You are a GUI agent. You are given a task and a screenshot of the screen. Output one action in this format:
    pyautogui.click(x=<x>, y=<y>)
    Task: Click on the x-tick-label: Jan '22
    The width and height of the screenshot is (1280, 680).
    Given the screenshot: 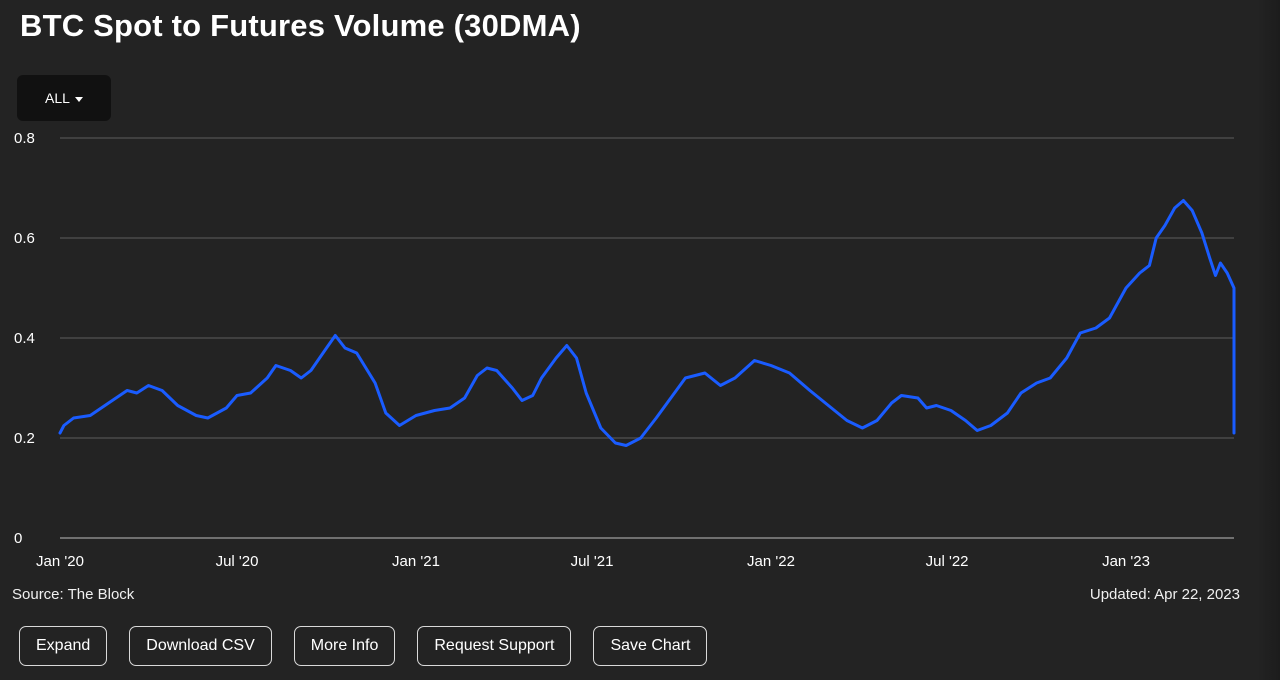 What is the action you would take?
    pyautogui.click(x=771, y=561)
    